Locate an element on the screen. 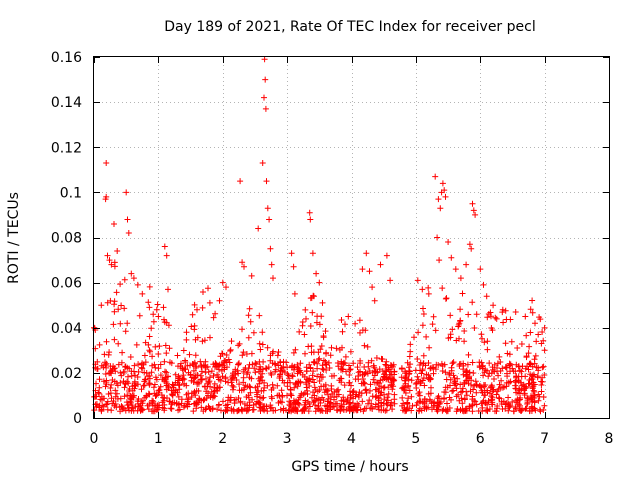  y-tick-labels: 0 0.02 0.04 0.06 0.08 0.1 0.12 0.14 0.16 is located at coordinates (66, 238).